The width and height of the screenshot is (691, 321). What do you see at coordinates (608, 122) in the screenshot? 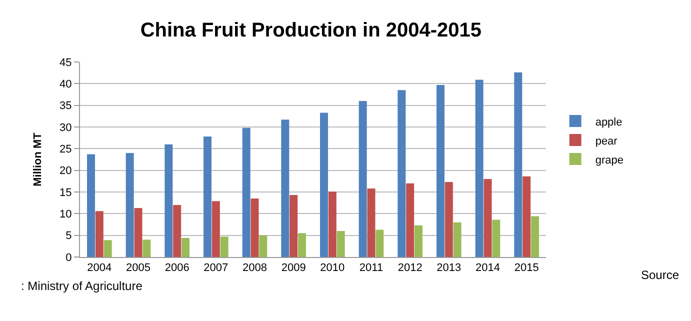
I see `legend-label: apple` at bounding box center [608, 122].